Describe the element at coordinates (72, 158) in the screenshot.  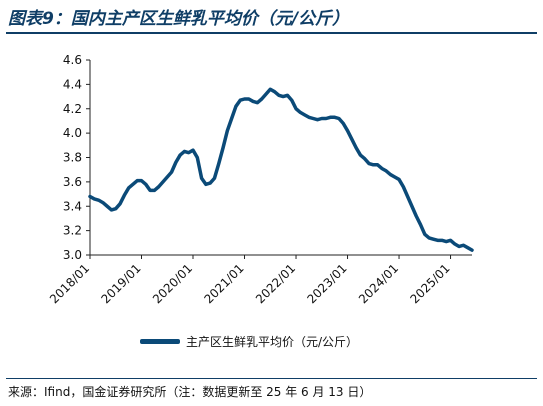
I see `y-tick-label: 3.8` at that location.